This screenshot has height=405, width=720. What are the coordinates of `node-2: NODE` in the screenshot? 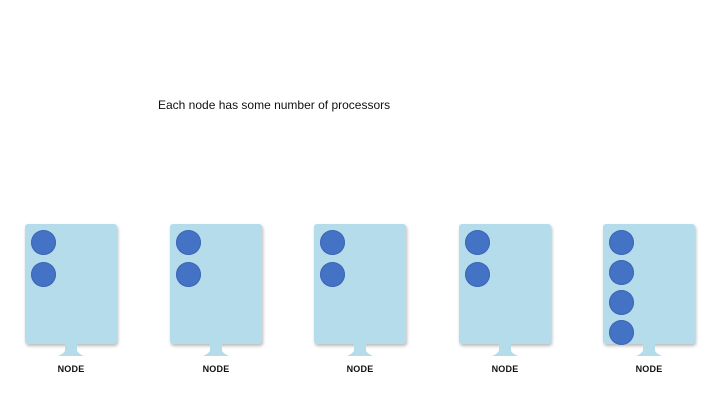 It's located at (218, 300).